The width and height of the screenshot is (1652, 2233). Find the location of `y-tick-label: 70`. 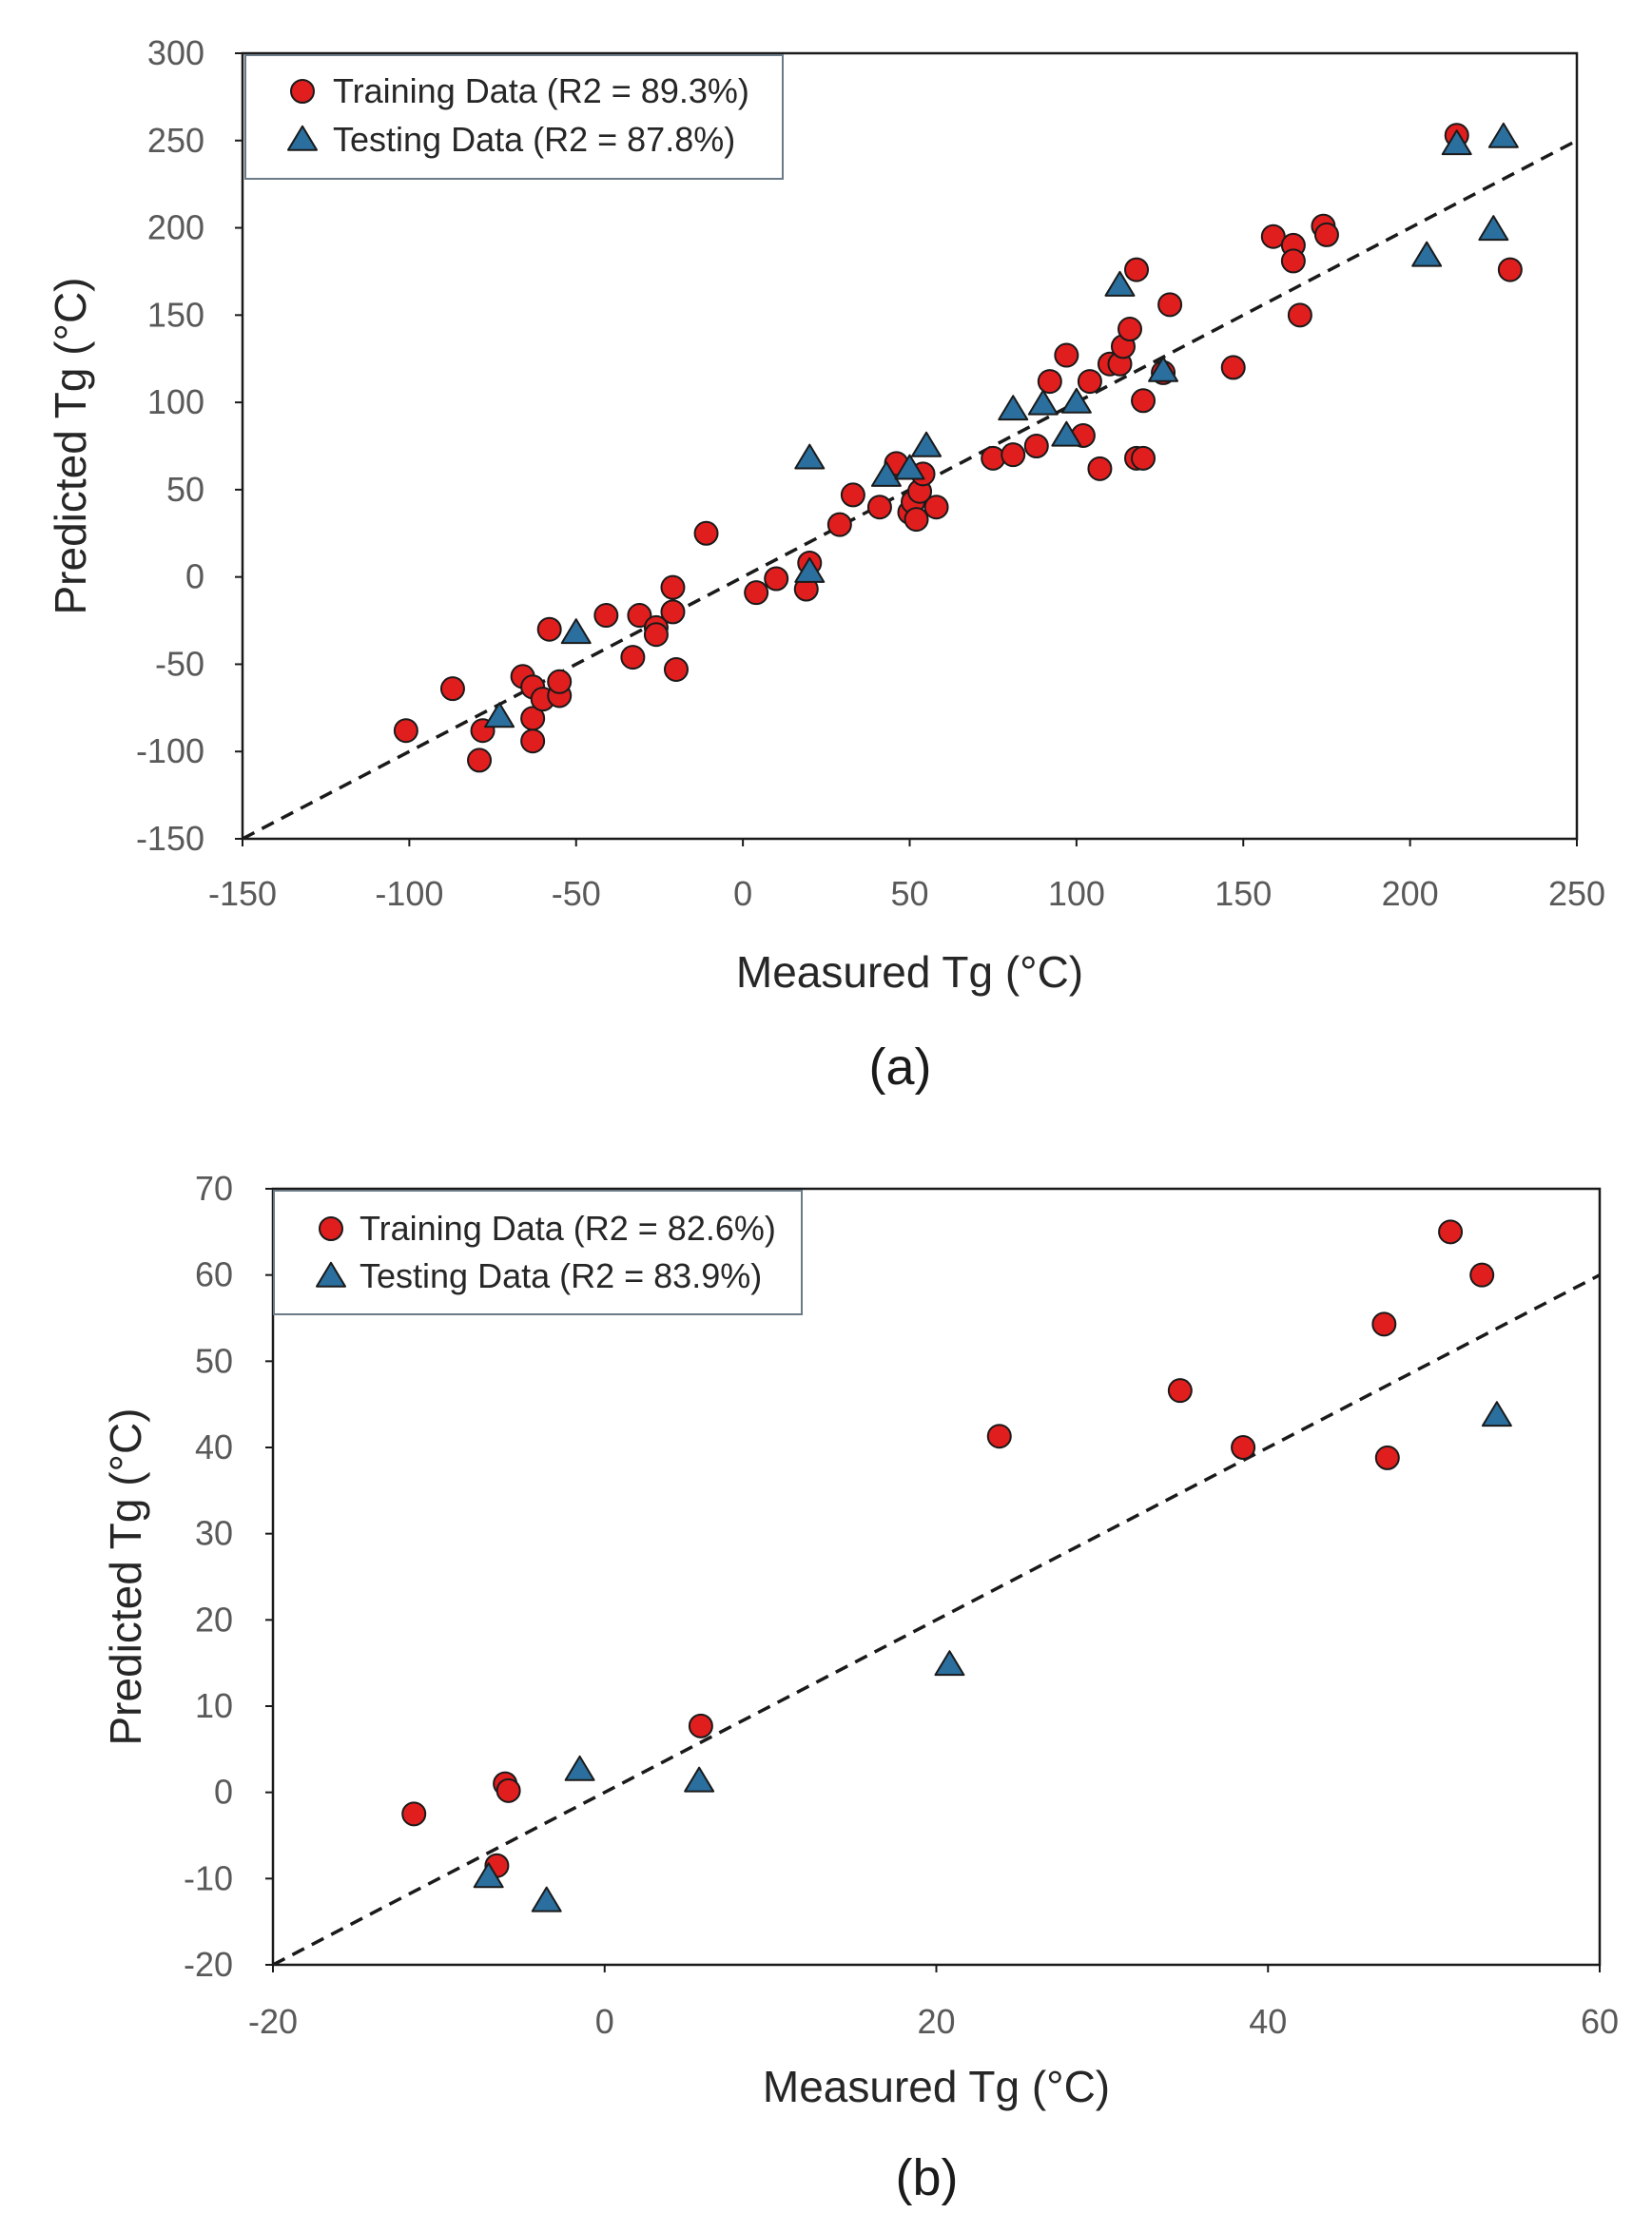

y-tick-label: 70 is located at coordinates (214, 1188).